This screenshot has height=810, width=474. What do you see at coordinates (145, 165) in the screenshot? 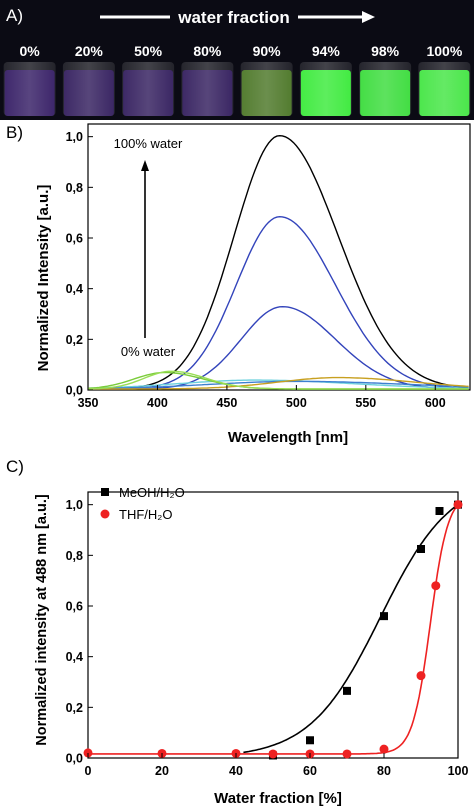
I see `water-increase-arrowhead` at bounding box center [145, 165].